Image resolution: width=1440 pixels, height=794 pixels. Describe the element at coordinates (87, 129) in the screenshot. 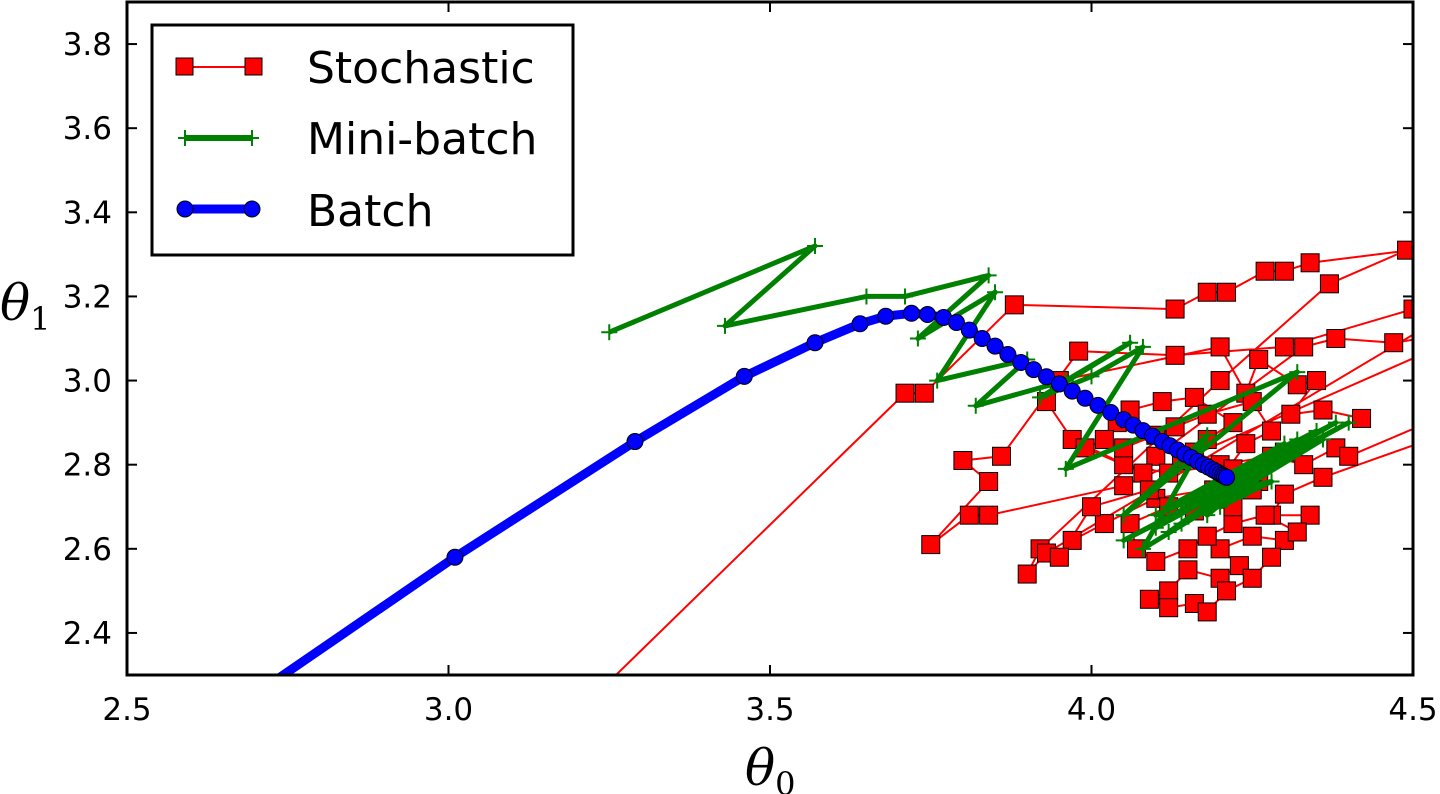

I see `y-tick-label: 3.6` at that location.